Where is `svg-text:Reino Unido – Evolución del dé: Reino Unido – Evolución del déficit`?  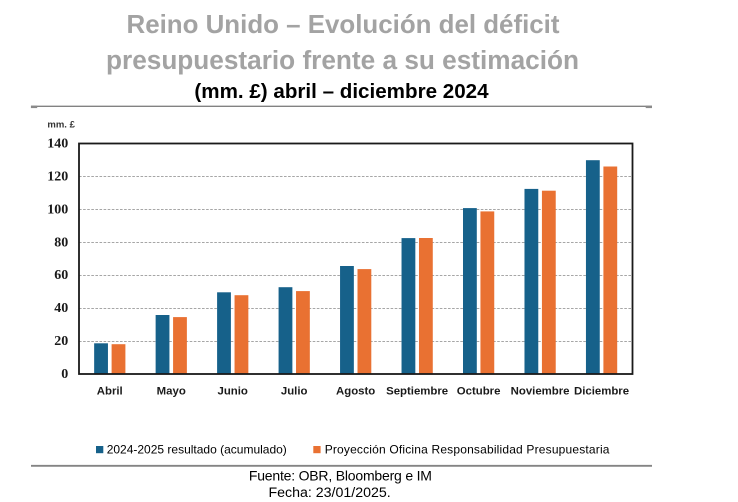 svg-text:Reino Unido – Evolución del dé: Reino Unido – Evolución del déficit is located at coordinates (343, 25).